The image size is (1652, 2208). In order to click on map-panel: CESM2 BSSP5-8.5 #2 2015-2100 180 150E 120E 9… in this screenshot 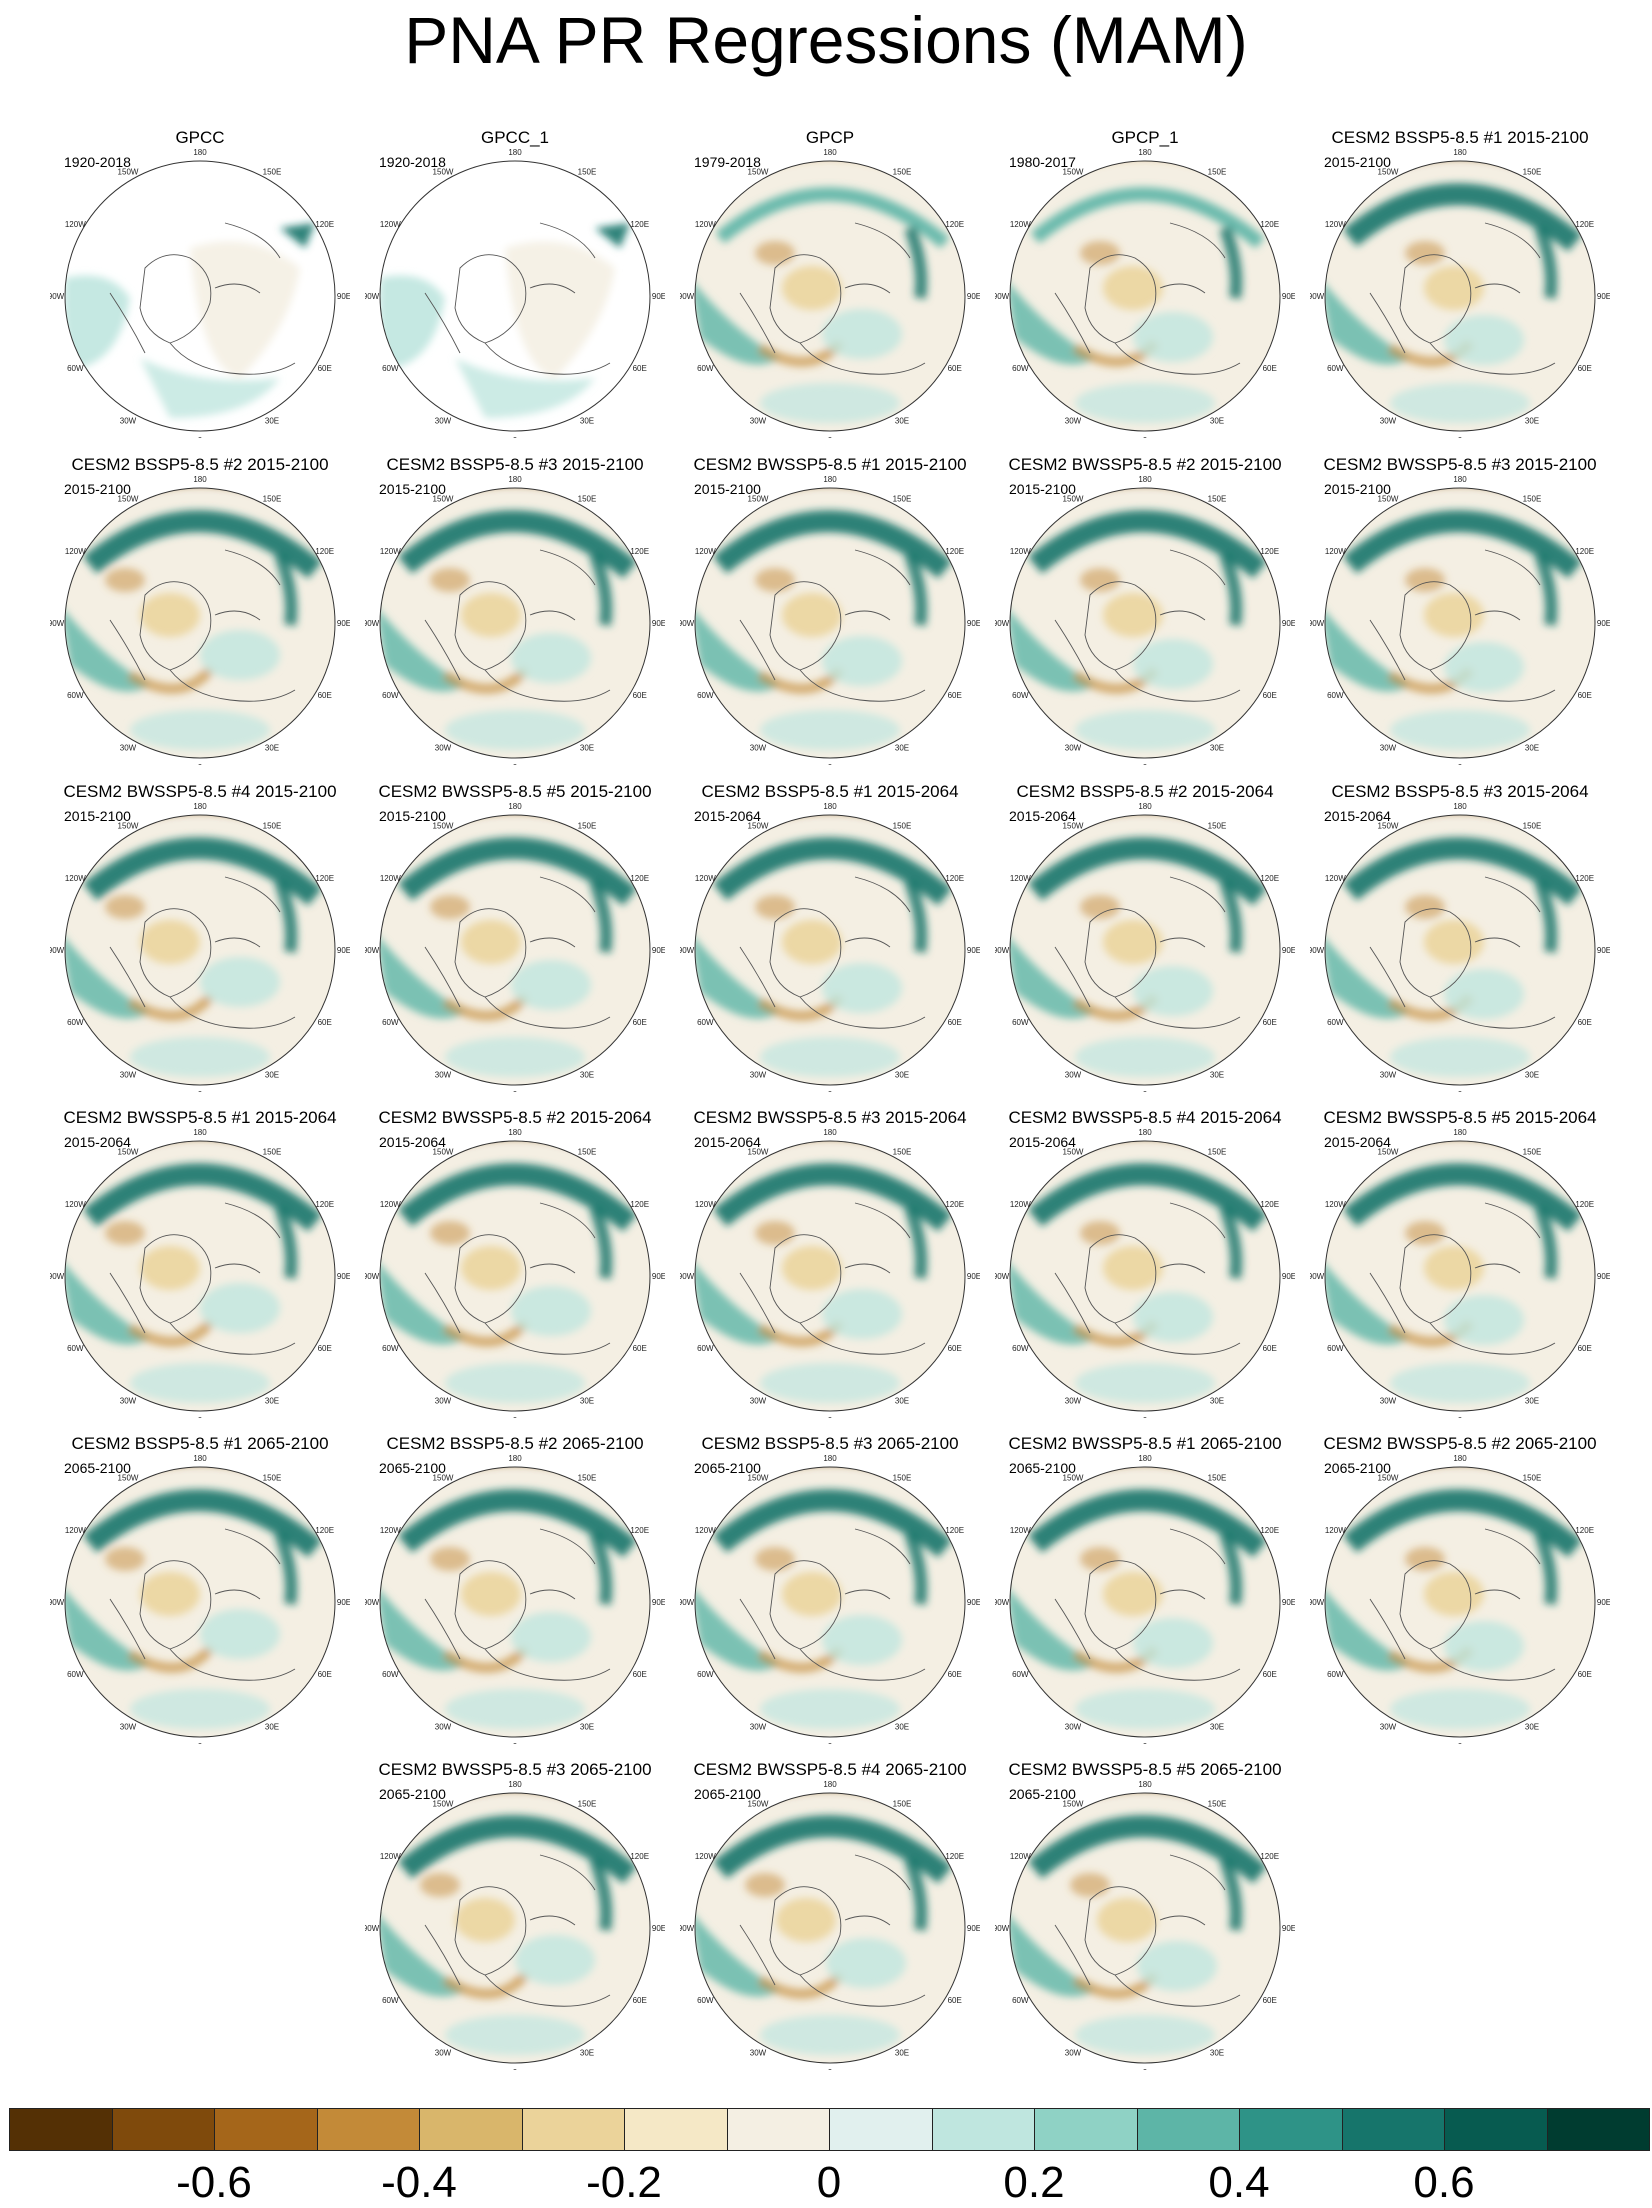, I will do `click(200, 610)`.